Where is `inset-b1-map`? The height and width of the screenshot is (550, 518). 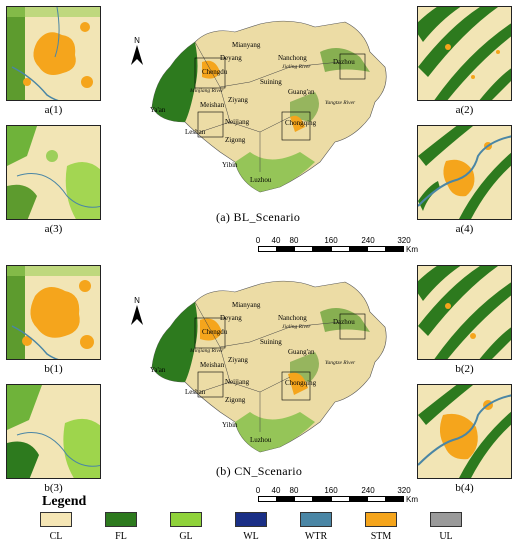
inset-b1-map is located at coordinates (53, 312).